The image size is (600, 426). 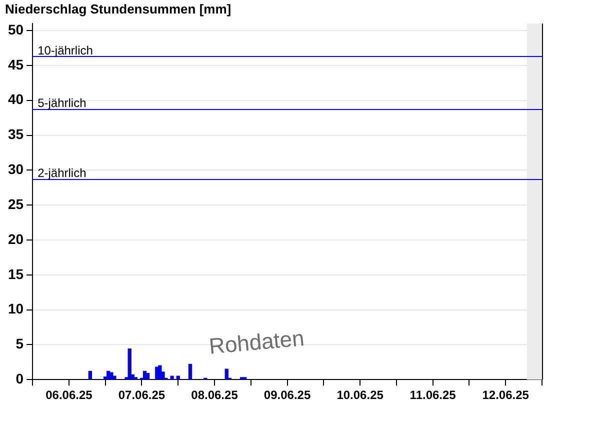 What do you see at coordinates (118, 8) in the screenshot?
I see `chart-title: Niederschlag Stundensummen [mm]` at bounding box center [118, 8].